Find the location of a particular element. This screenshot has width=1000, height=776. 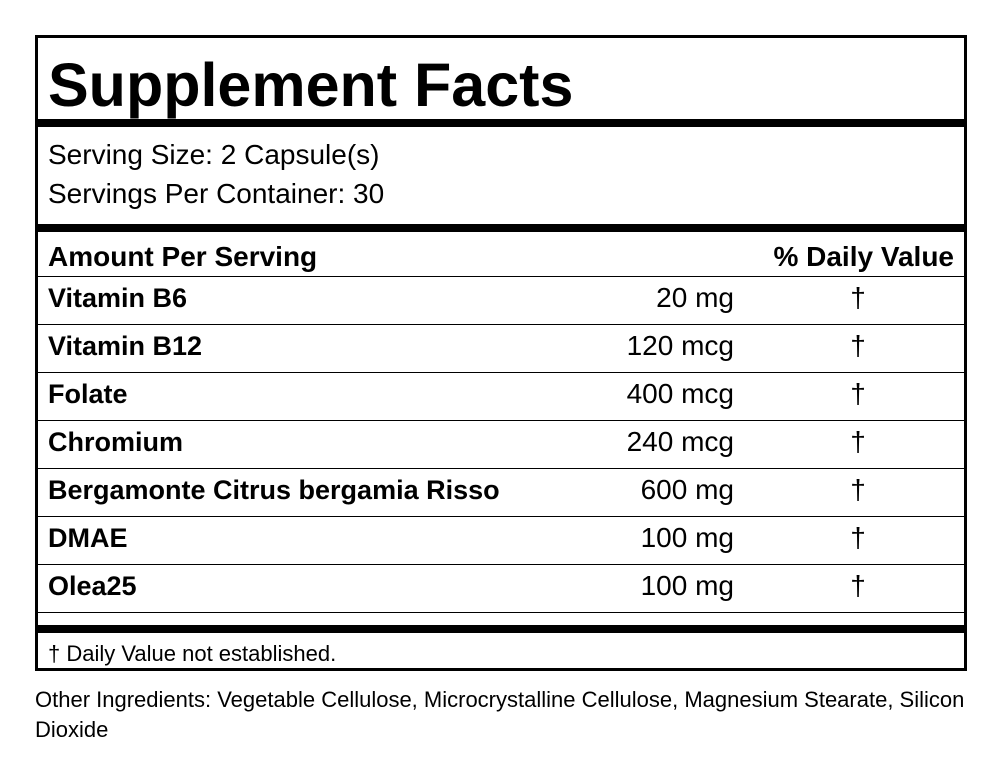

amount-per-serving-header: Amount Per Serving is located at coordinates (183, 256).